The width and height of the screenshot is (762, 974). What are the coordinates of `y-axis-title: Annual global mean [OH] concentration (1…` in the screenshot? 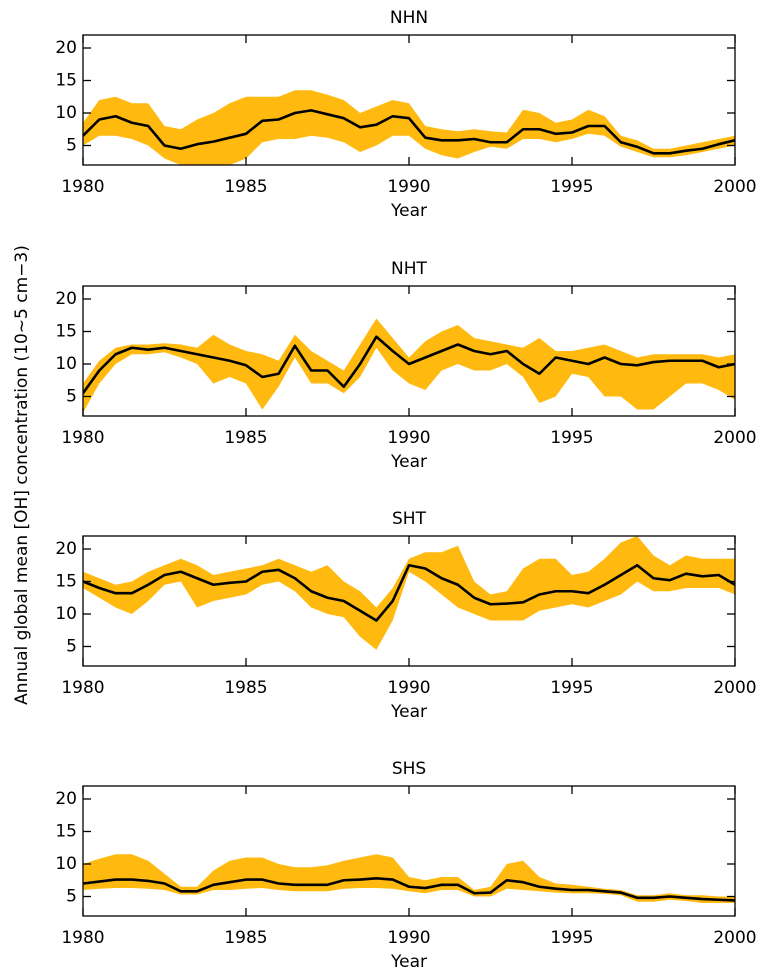 It's located at (22, 475).